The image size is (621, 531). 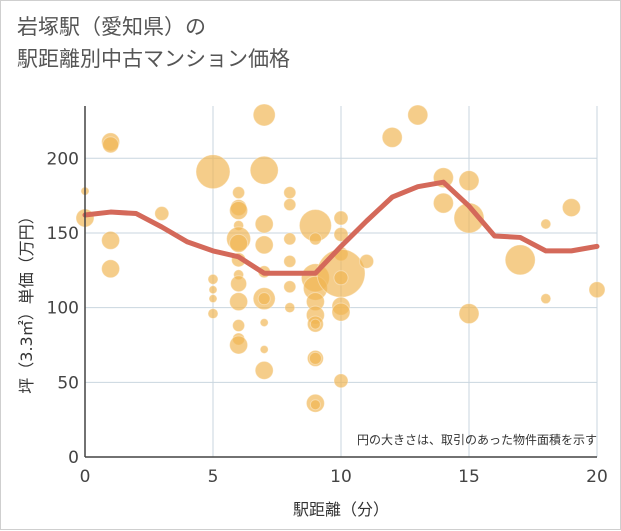 I want to click on x-tick-label: 10, so click(x=341, y=477).